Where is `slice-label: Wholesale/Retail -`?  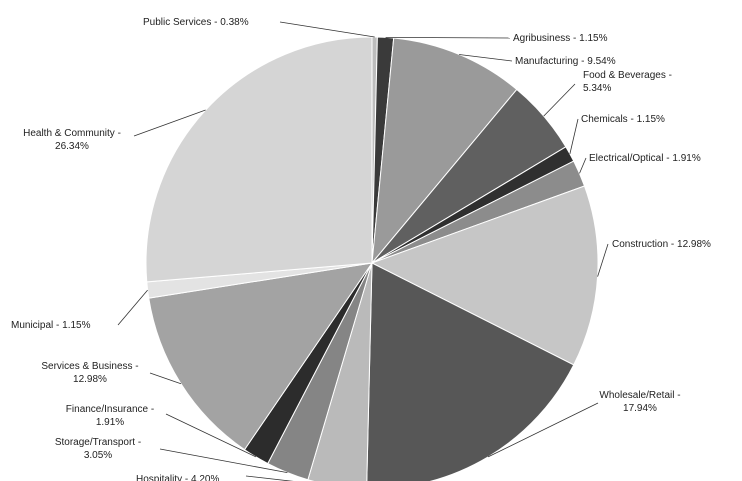 slice-label: Wholesale/Retail - is located at coordinates (639, 395).